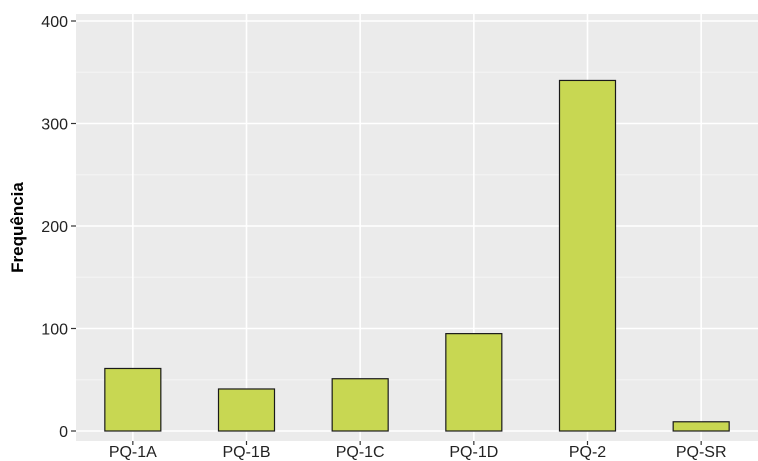  I want to click on x-tick-label: PQ-1B, so click(246, 452).